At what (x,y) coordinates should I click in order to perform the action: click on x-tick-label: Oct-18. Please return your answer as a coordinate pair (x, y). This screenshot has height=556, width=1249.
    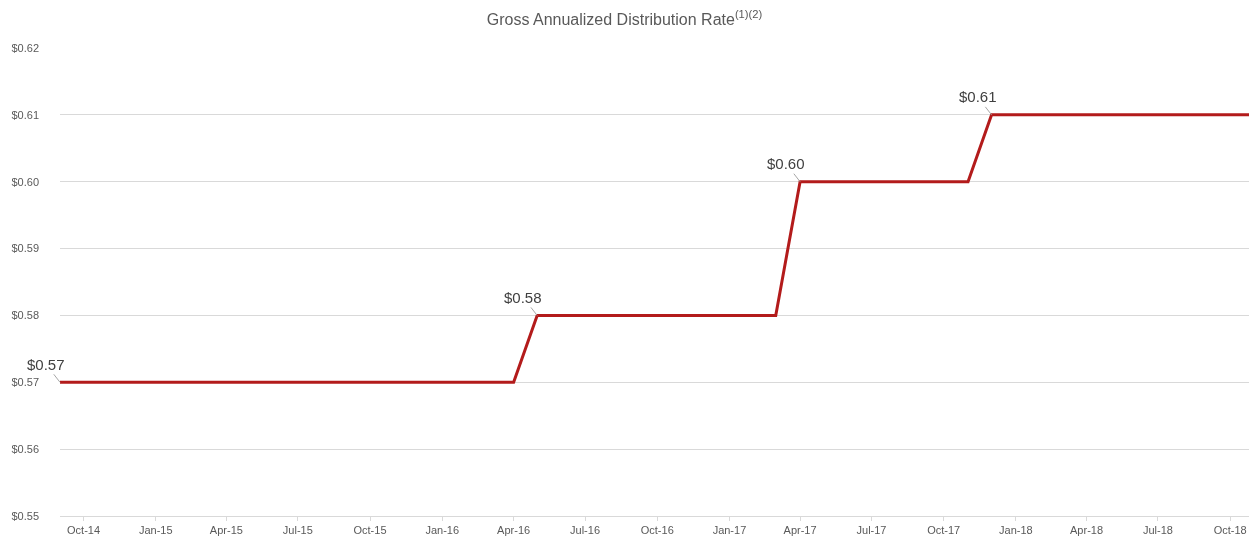
    Looking at the image, I should click on (1230, 530).